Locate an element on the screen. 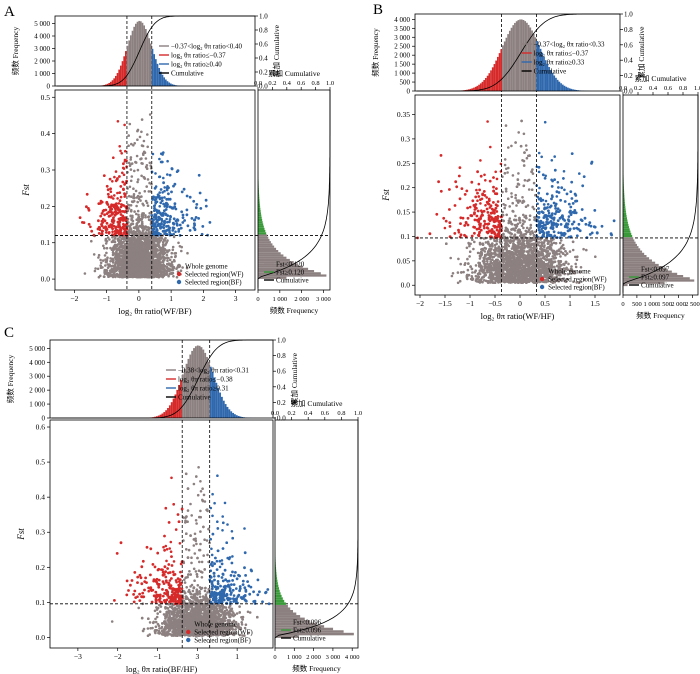 Image resolution: width=700 pixels, height=674 pixels. legend-label: Selected region(BF) is located at coordinates (213, 283).